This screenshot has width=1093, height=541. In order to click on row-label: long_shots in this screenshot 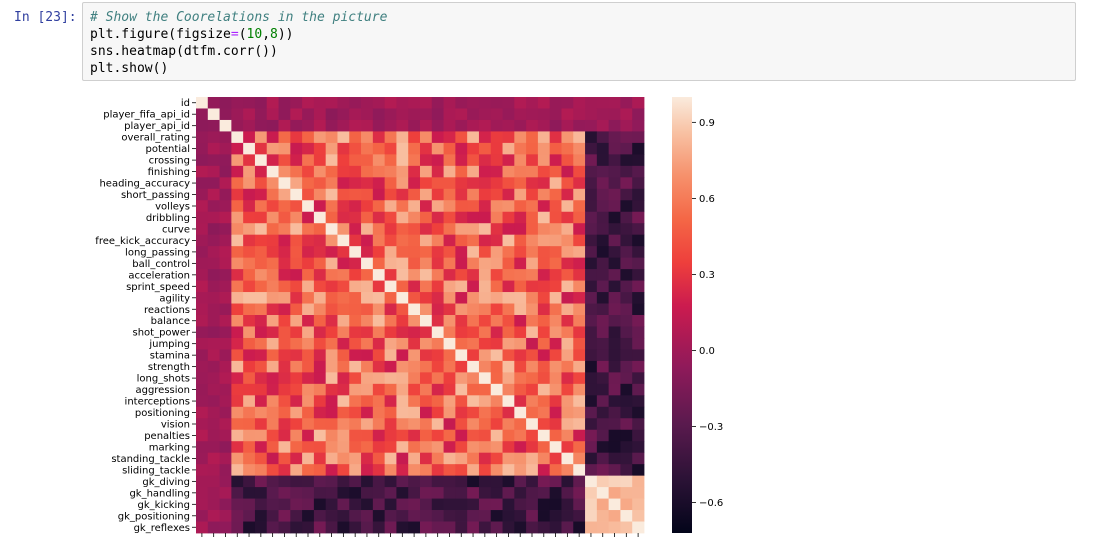, I will do `click(163, 379)`.